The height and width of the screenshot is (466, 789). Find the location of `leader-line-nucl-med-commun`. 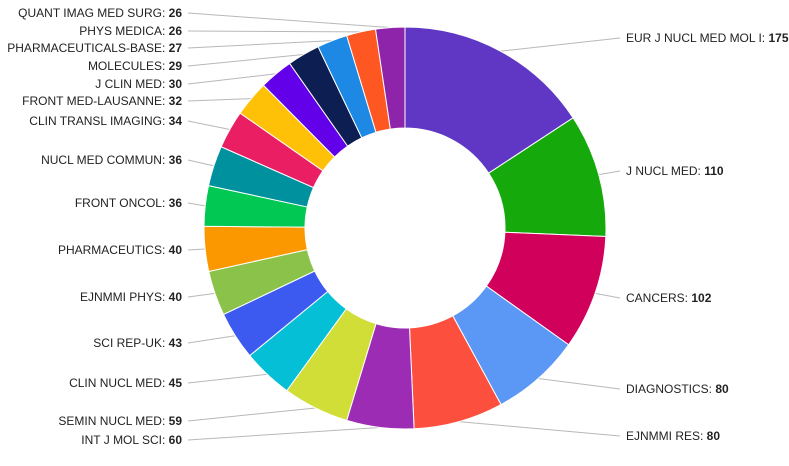

leader-line-nucl-med-commun is located at coordinates (200, 163).